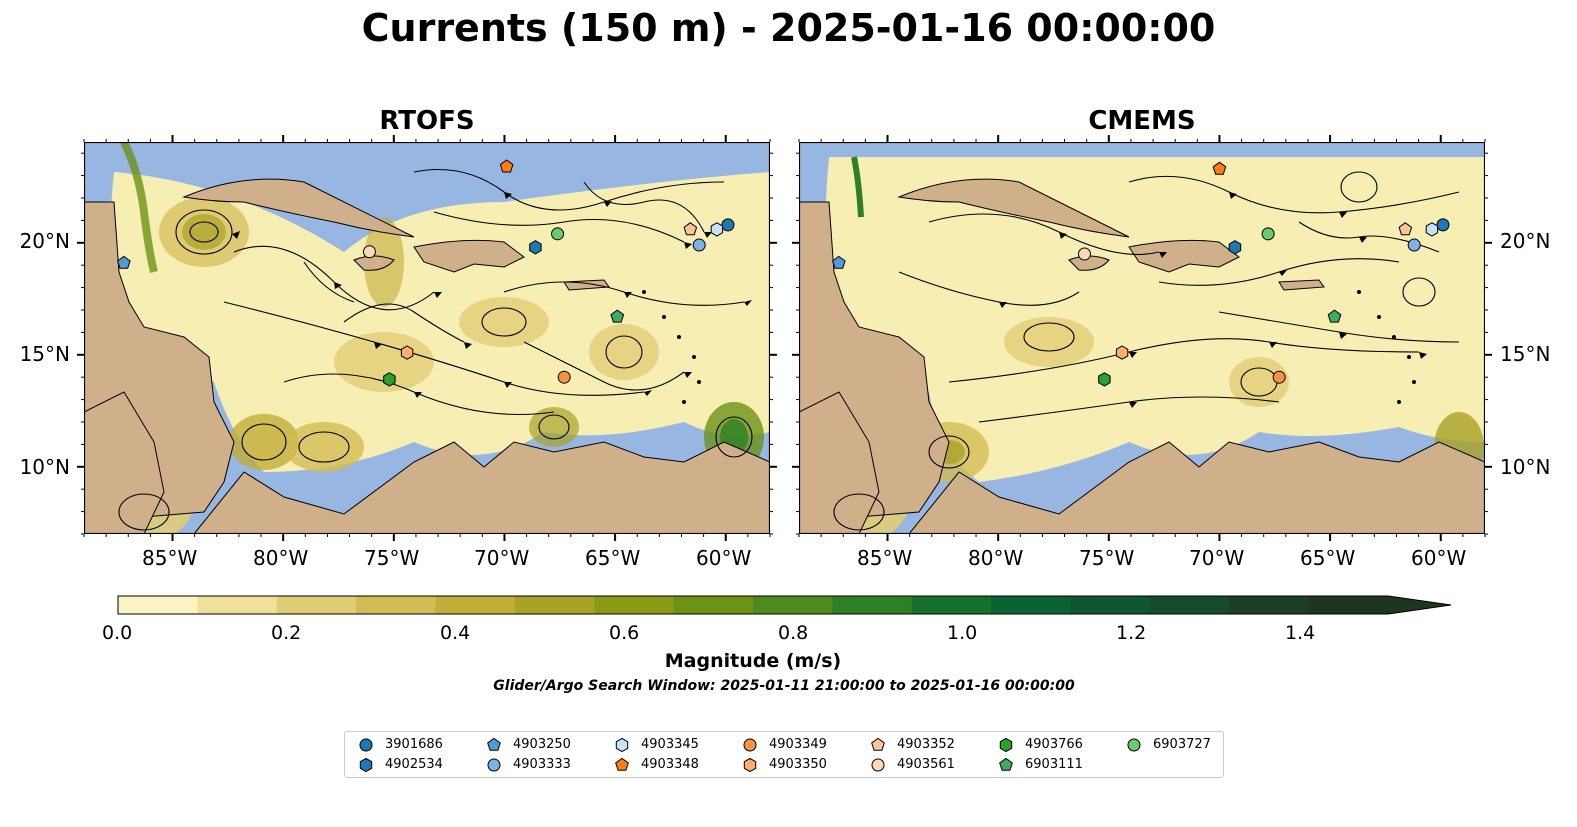 Image resolution: width=1577 pixels, height=827 pixels. I want to click on lat-tick-label-left: 20°N, so click(44, 241).